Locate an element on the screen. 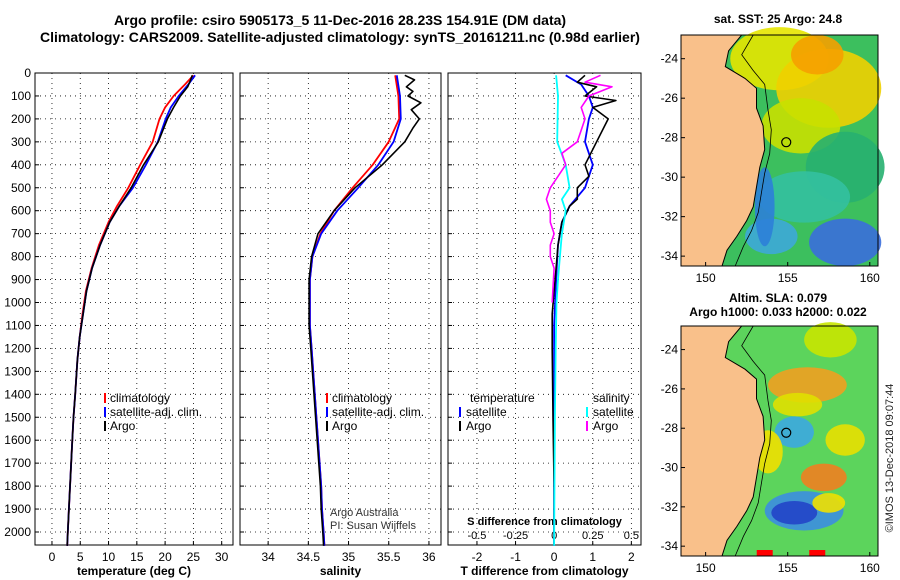 The width and height of the screenshot is (900, 580). sst-map-isobath is located at coordinates (753, 150).